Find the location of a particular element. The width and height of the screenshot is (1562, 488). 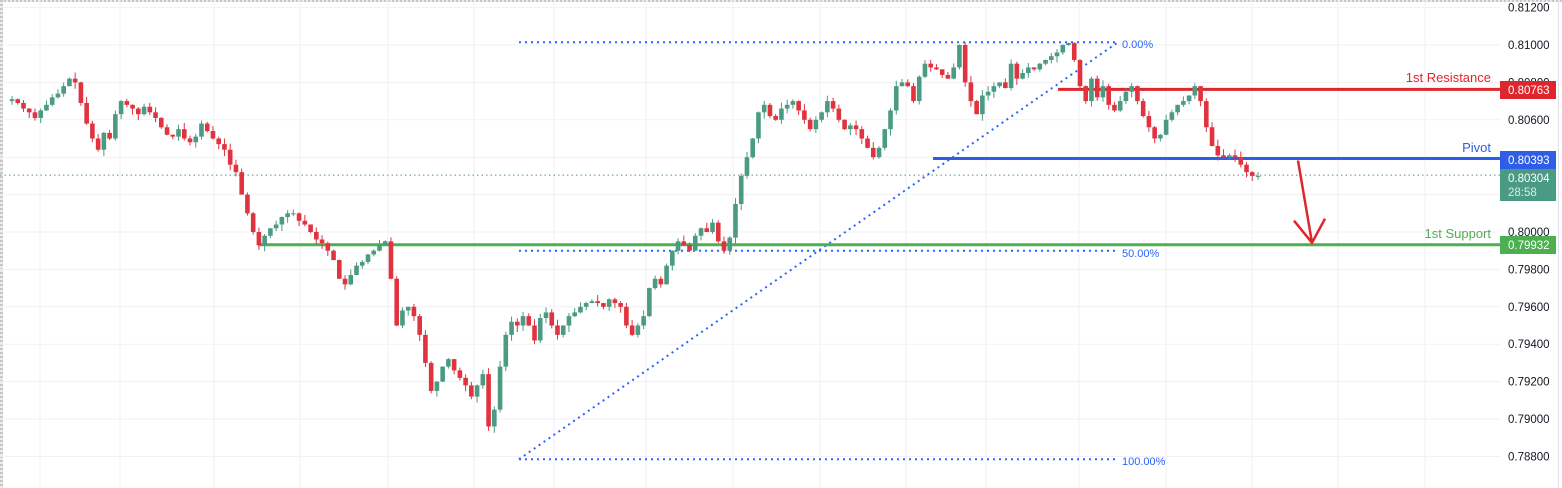

resistance-price-tag is located at coordinates (1528, 90).